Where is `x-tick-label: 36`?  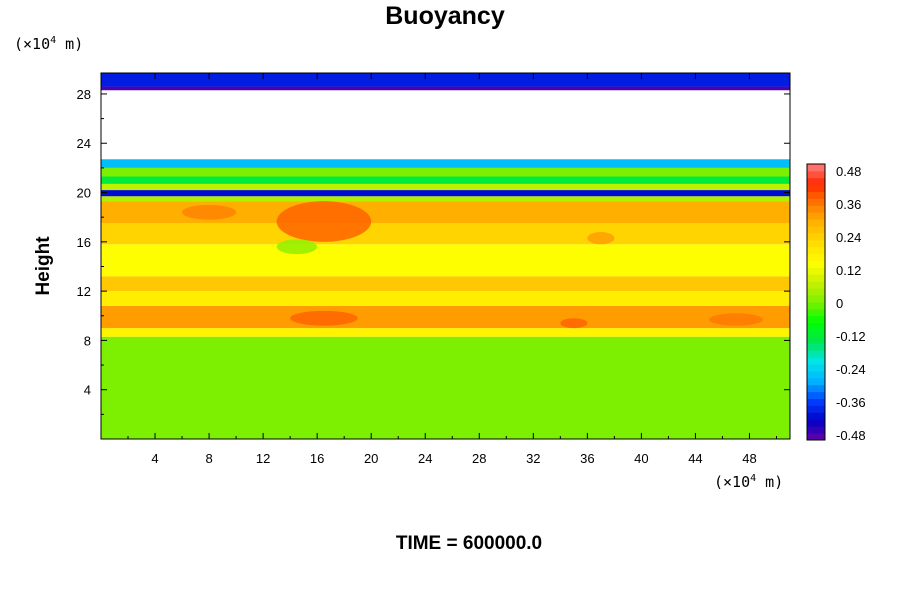 x-tick-label: 36 is located at coordinates (587, 458).